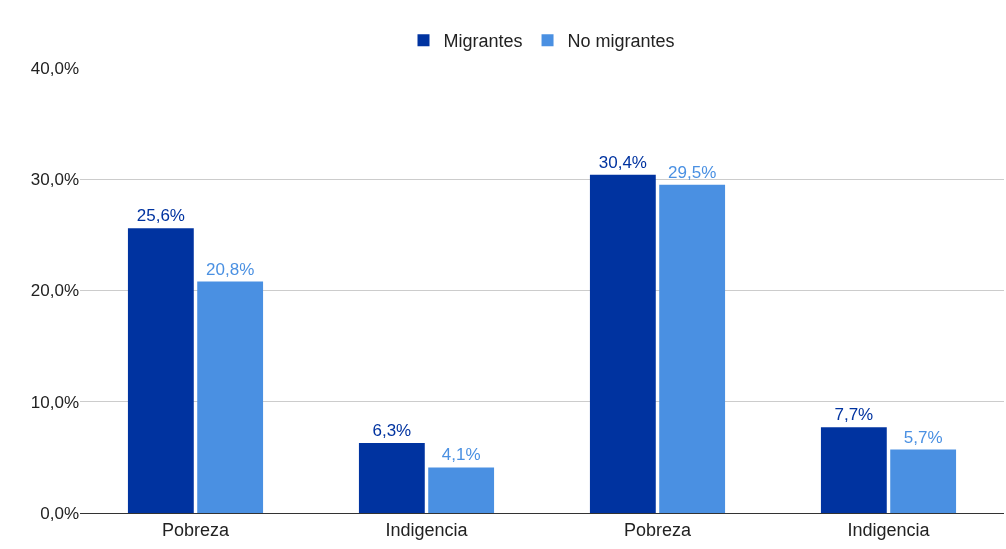 This screenshot has width=1006, height=549. Describe the element at coordinates (59, 513) in the screenshot. I see `y-tick-label: 0,0%` at that location.